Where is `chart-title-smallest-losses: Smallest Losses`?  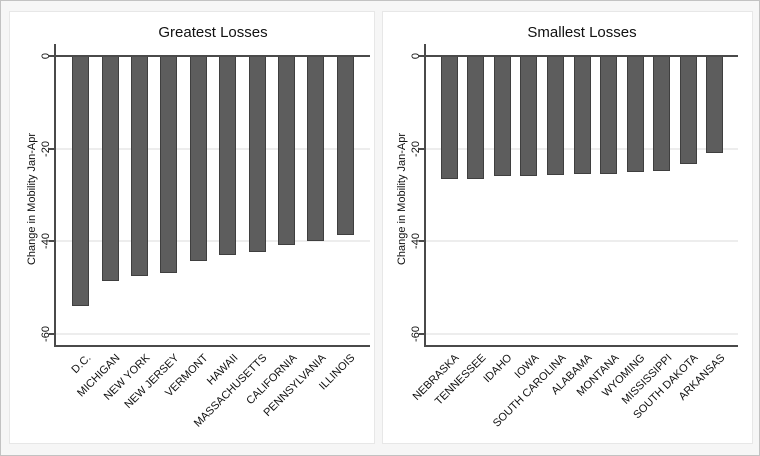 chart-title-smallest-losses: Smallest Losses is located at coordinates (582, 32).